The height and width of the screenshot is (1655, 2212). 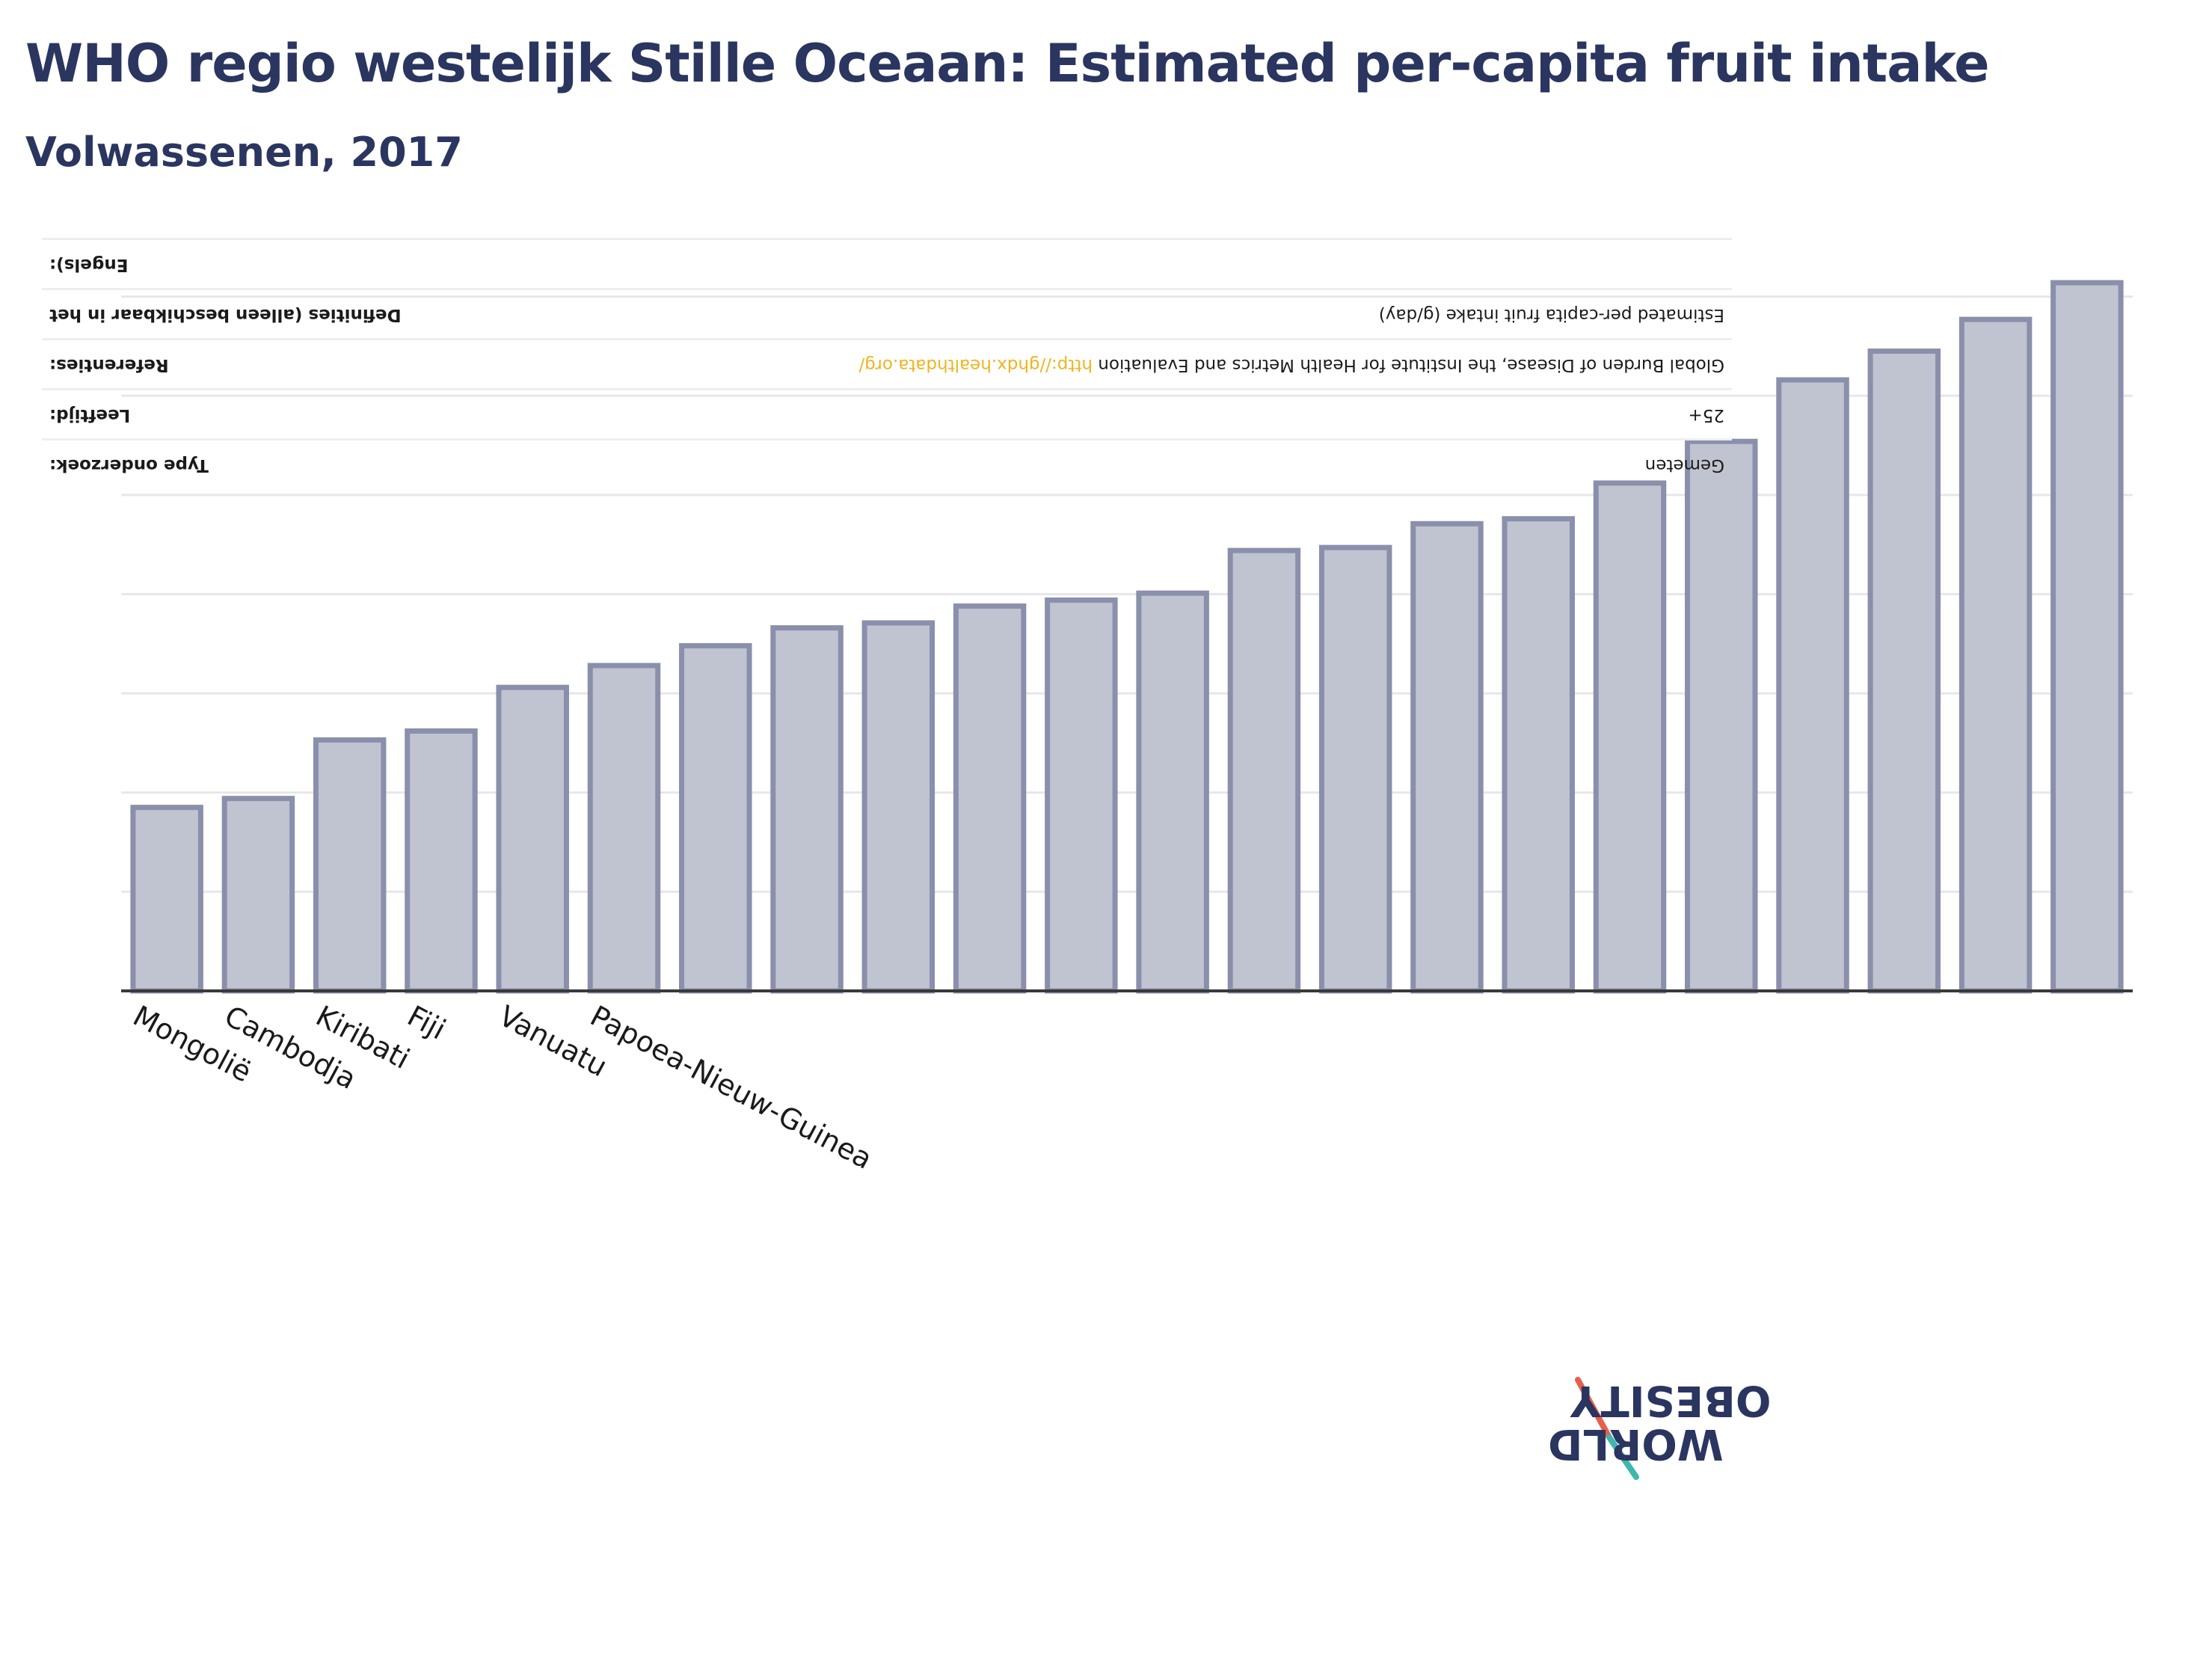 What do you see at coordinates (887, 413) in the screenshot?
I see `metadata-row-age: Leeftijd: 25+` at bounding box center [887, 413].